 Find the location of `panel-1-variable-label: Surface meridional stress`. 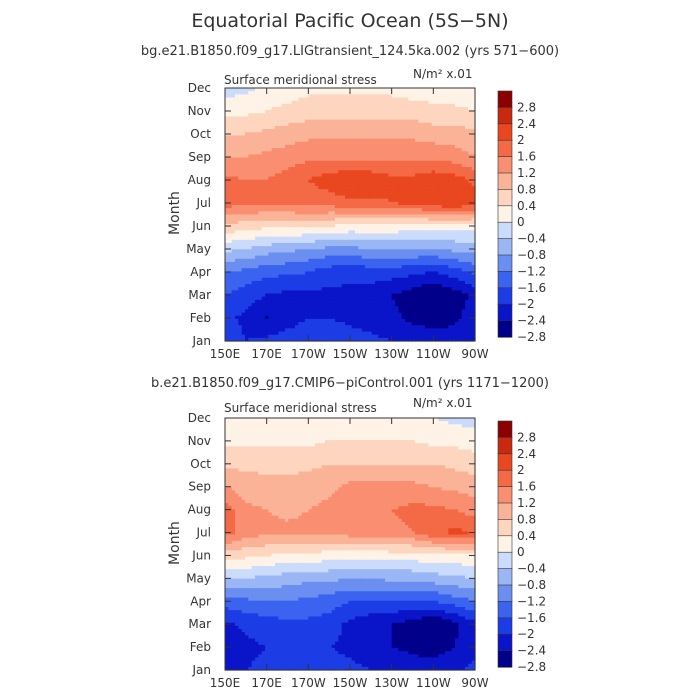

panel-1-variable-label: Surface meridional stress is located at coordinates (300, 80).